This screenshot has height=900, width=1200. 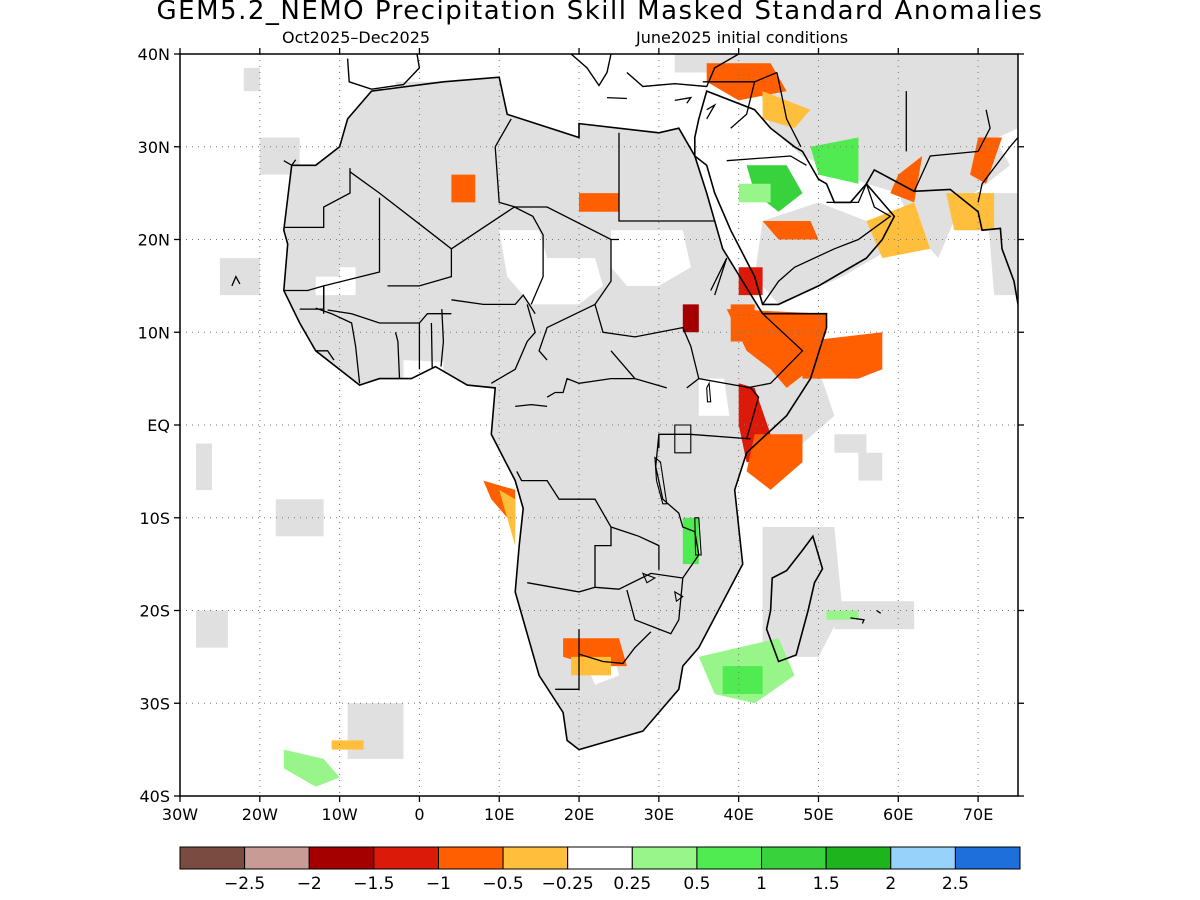 I want to click on colorbar-label: 2, so click(x=890, y=884).